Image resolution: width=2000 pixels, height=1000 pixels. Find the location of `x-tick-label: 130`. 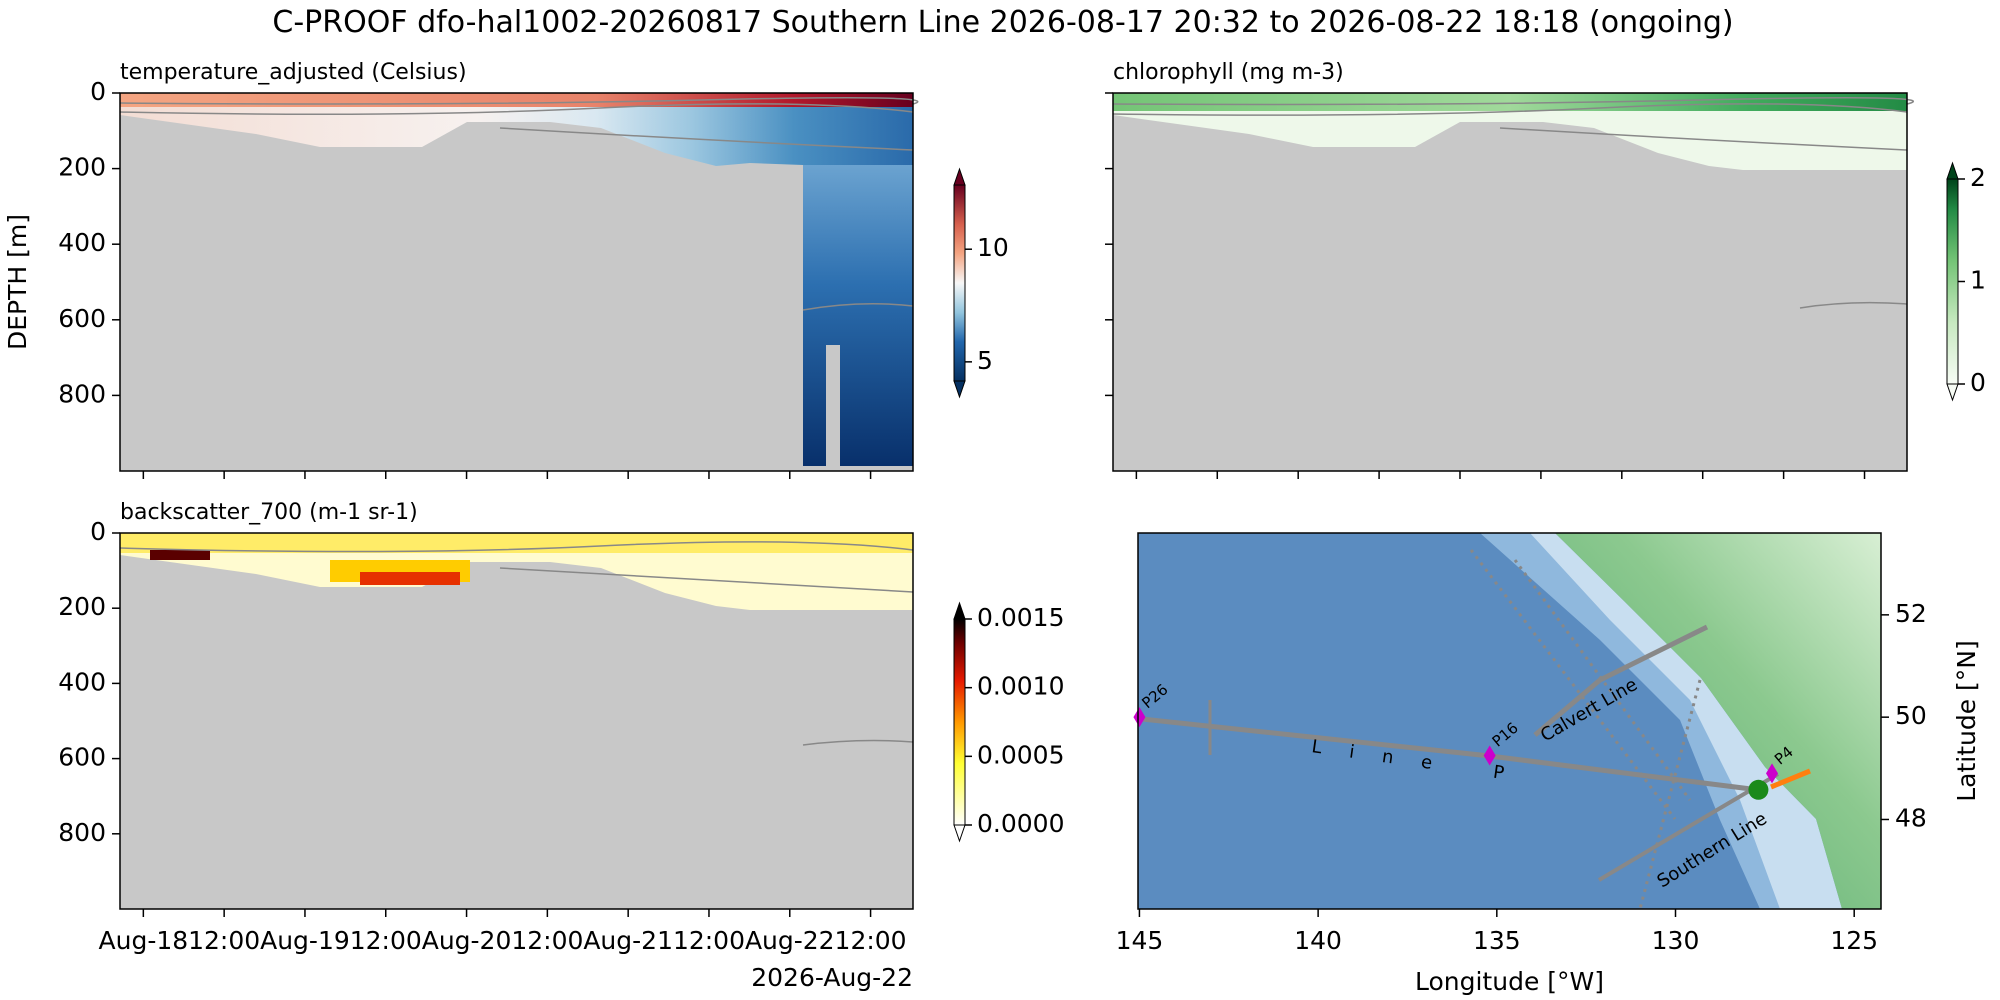

x-tick-label: 130 is located at coordinates (1676, 940).